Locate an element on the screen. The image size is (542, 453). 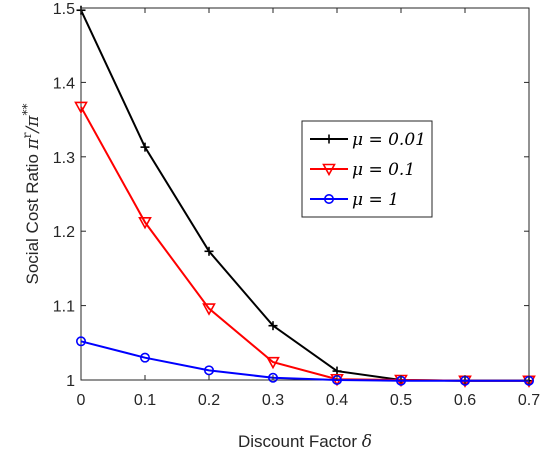
legend-label: μ = 0.01 is located at coordinates (389, 140).